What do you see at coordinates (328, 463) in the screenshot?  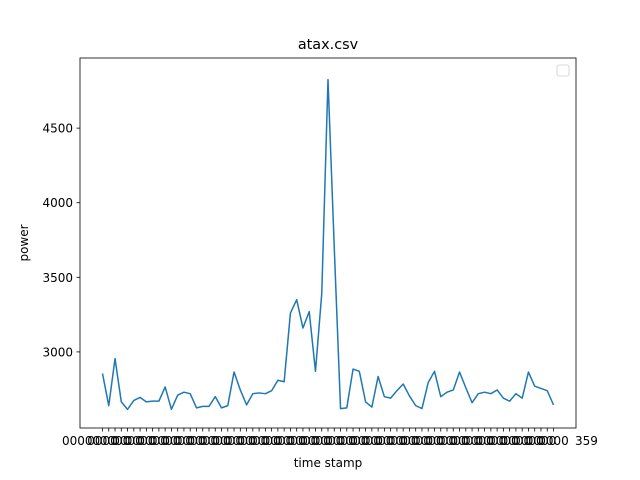 I see `x-axis-label: time stamp` at bounding box center [328, 463].